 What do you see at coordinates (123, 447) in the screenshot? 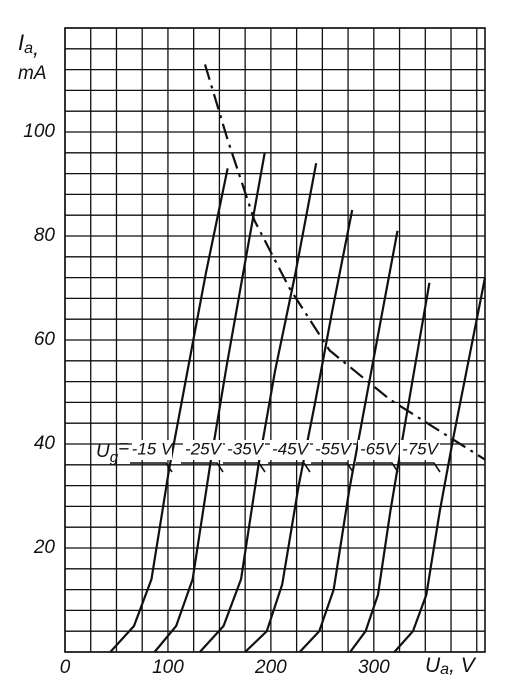
I see `legend-sign: =` at bounding box center [123, 447].